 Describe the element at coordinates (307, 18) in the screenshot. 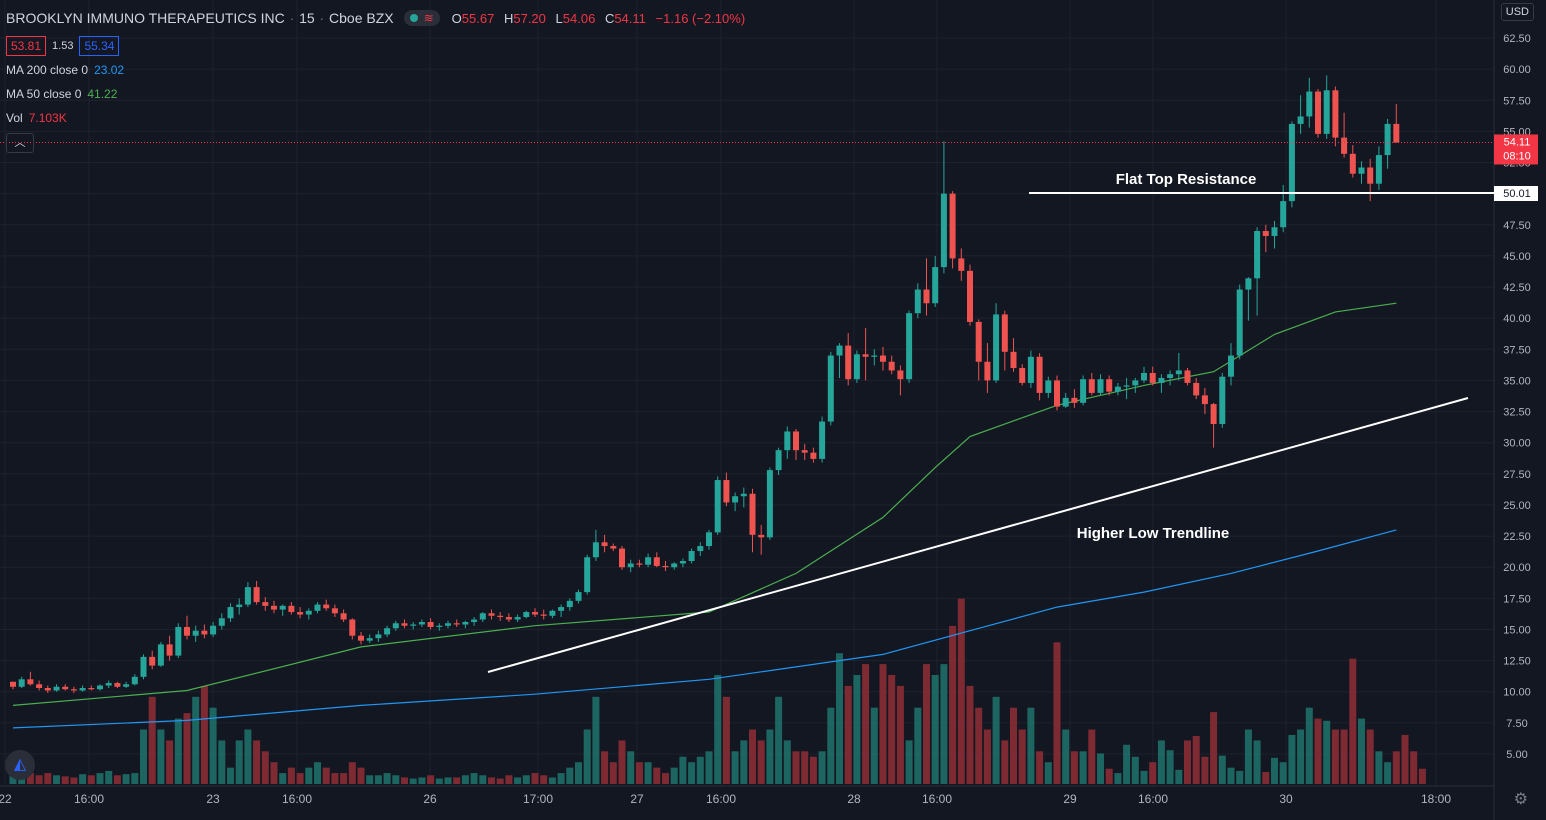

I see `interval-label: 15` at that location.